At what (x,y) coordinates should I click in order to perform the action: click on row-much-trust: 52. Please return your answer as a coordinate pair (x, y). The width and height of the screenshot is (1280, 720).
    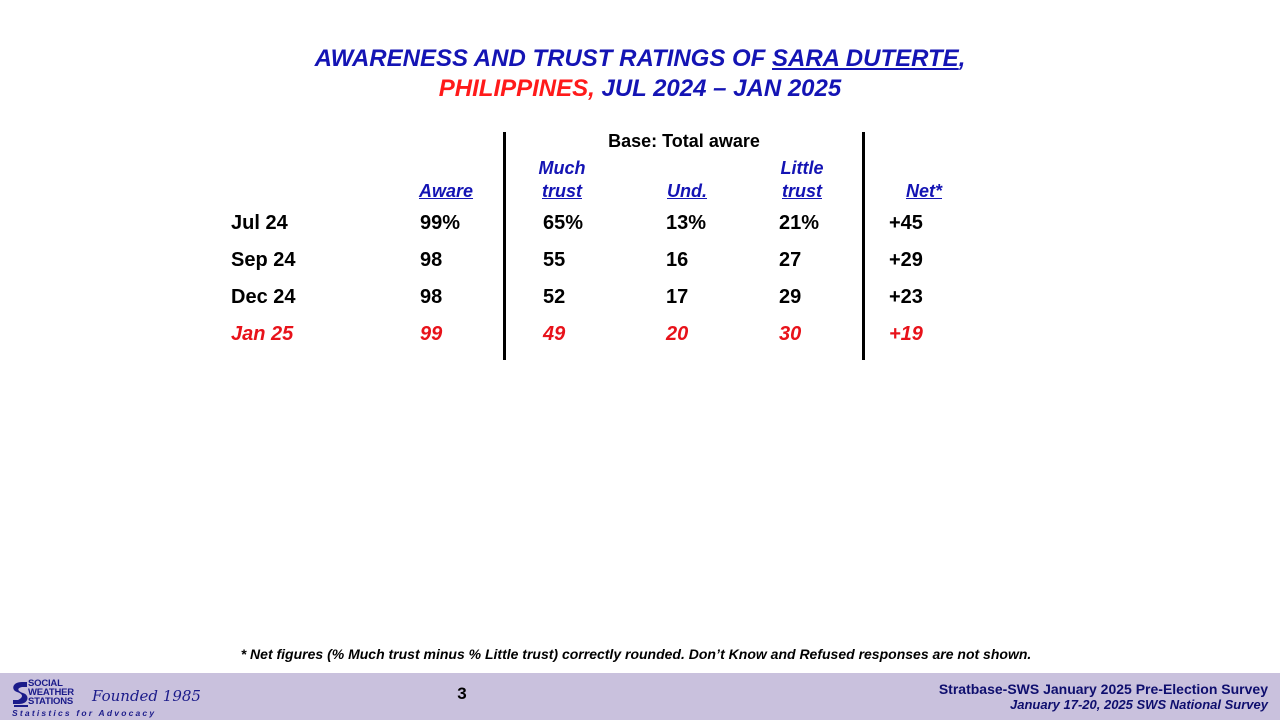
    Looking at the image, I should click on (554, 297).